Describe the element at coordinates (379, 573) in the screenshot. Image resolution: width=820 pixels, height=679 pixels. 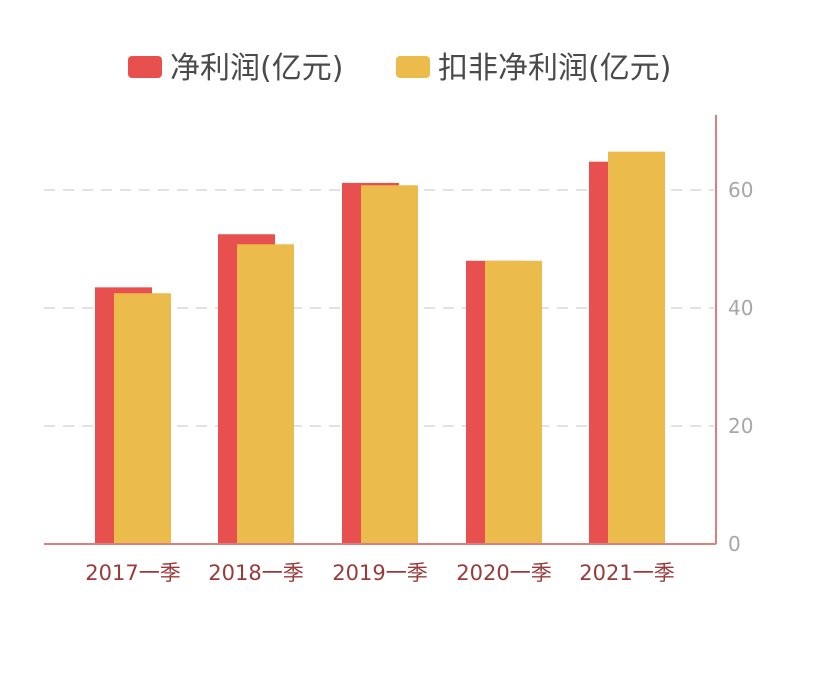
I see `x-tick-label: 2019一季` at that location.